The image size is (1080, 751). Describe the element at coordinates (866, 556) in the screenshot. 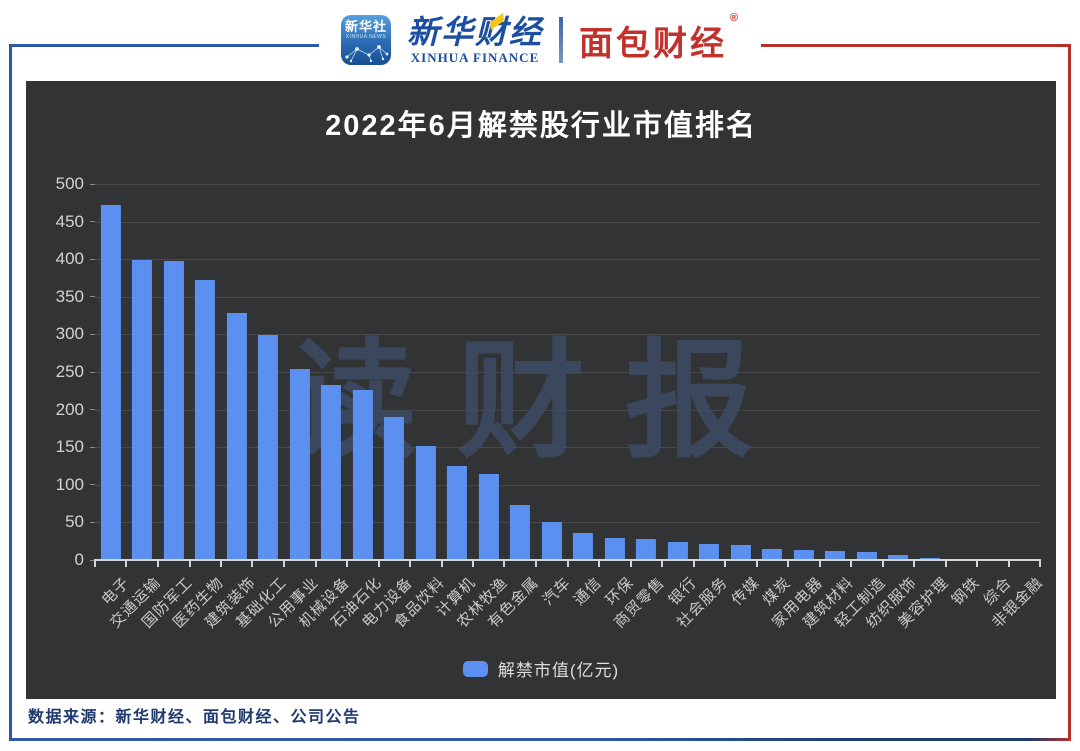

I see `bar-轻工制造` at that location.